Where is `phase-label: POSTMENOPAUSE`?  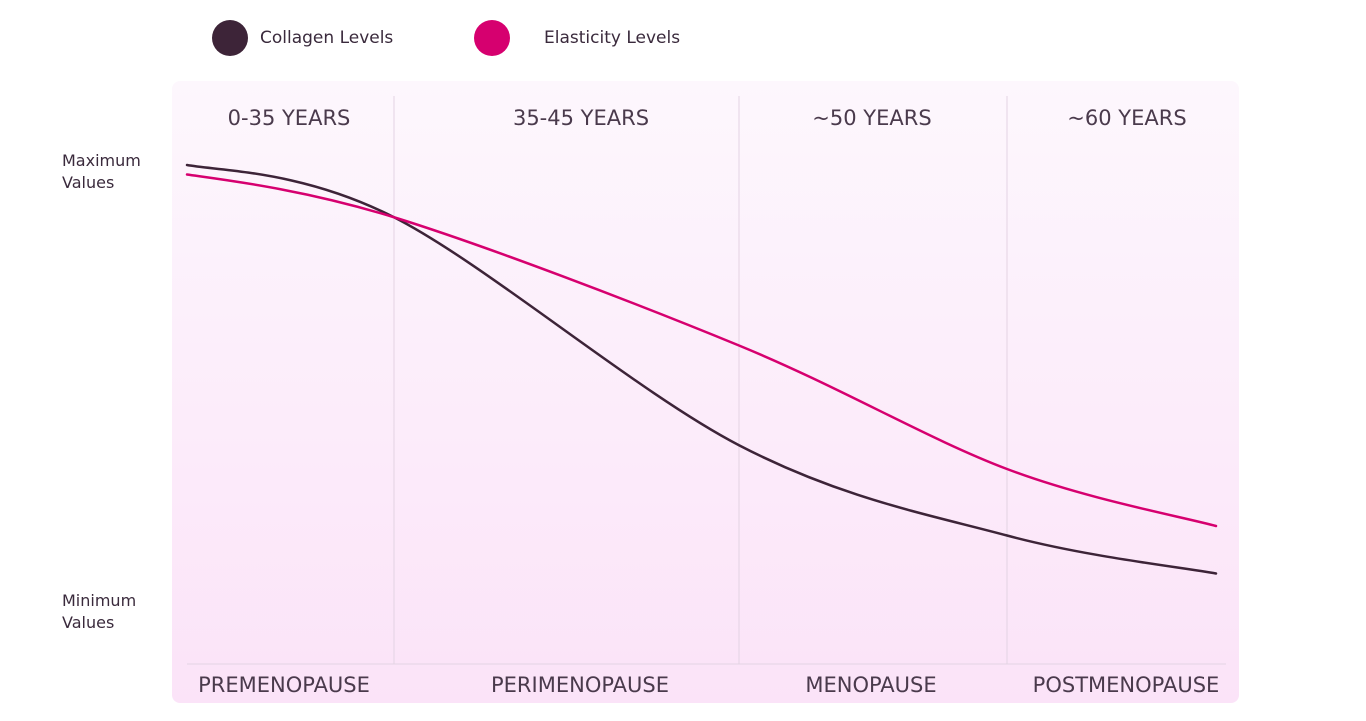
phase-label: POSTMENOPAUSE is located at coordinates (1126, 685).